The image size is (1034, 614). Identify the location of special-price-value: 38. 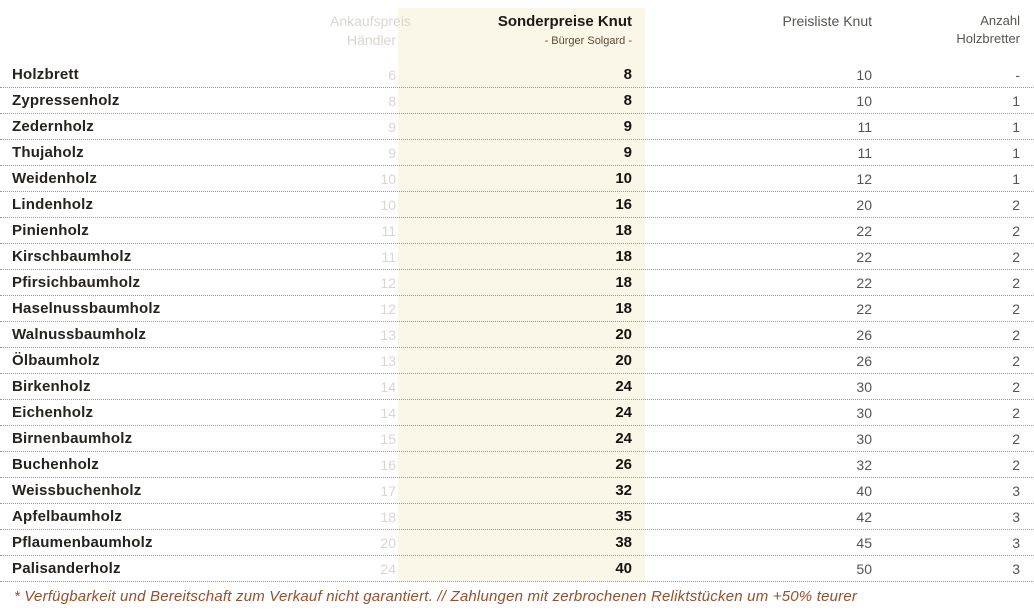
(623, 542).